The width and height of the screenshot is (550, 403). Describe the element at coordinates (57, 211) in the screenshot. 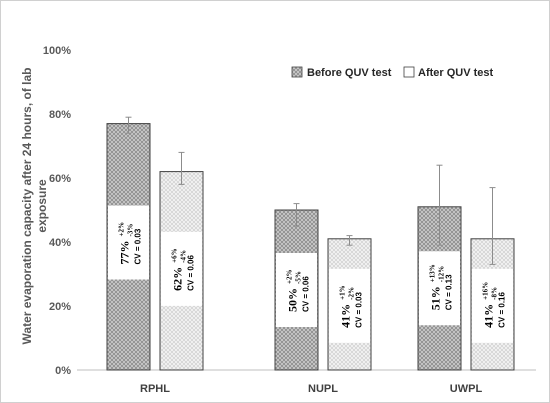

I see `y-axis-ticks: 0% 20% 40% 60% 80% 100%` at that location.